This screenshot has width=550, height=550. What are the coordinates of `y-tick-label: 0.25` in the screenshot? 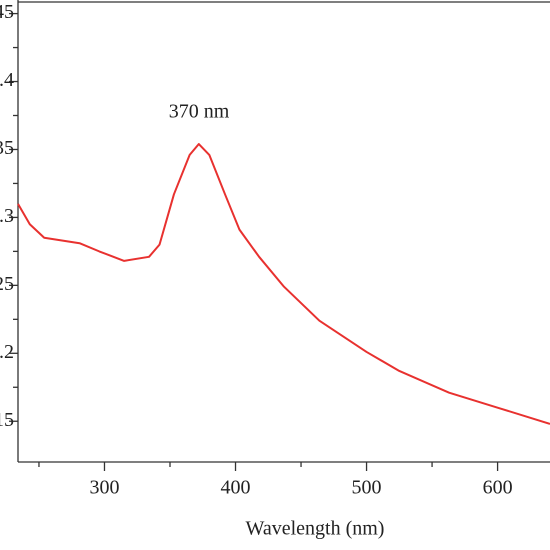 It's located at (7, 284).